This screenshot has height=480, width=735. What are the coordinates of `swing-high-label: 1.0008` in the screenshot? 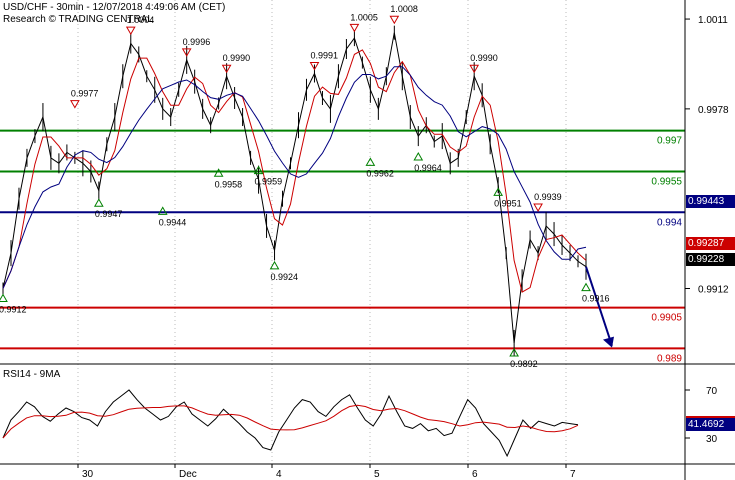 It's located at (404, 9).